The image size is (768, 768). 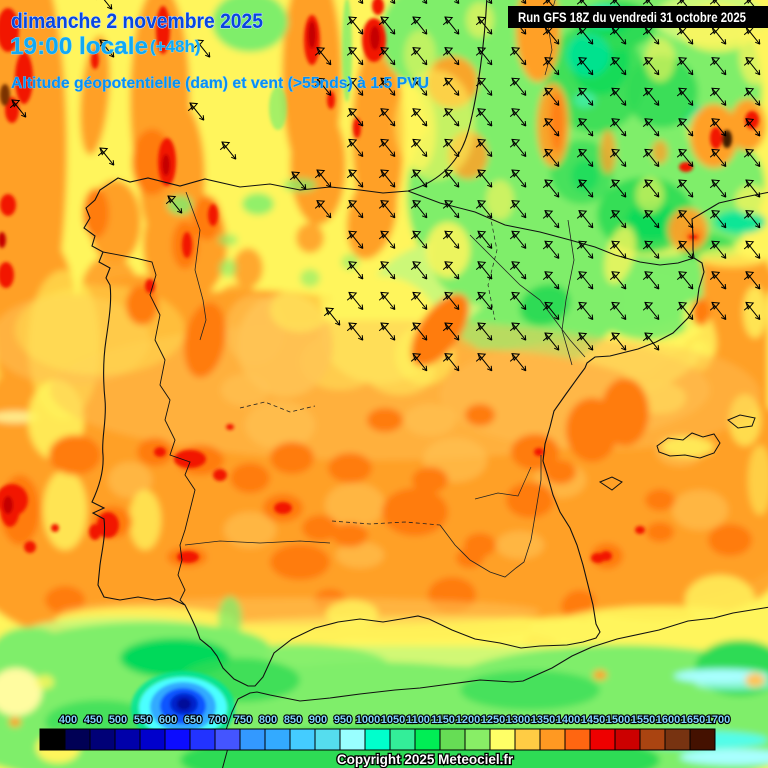 I want to click on svg-text: 1700, so click(x=718, y=720).